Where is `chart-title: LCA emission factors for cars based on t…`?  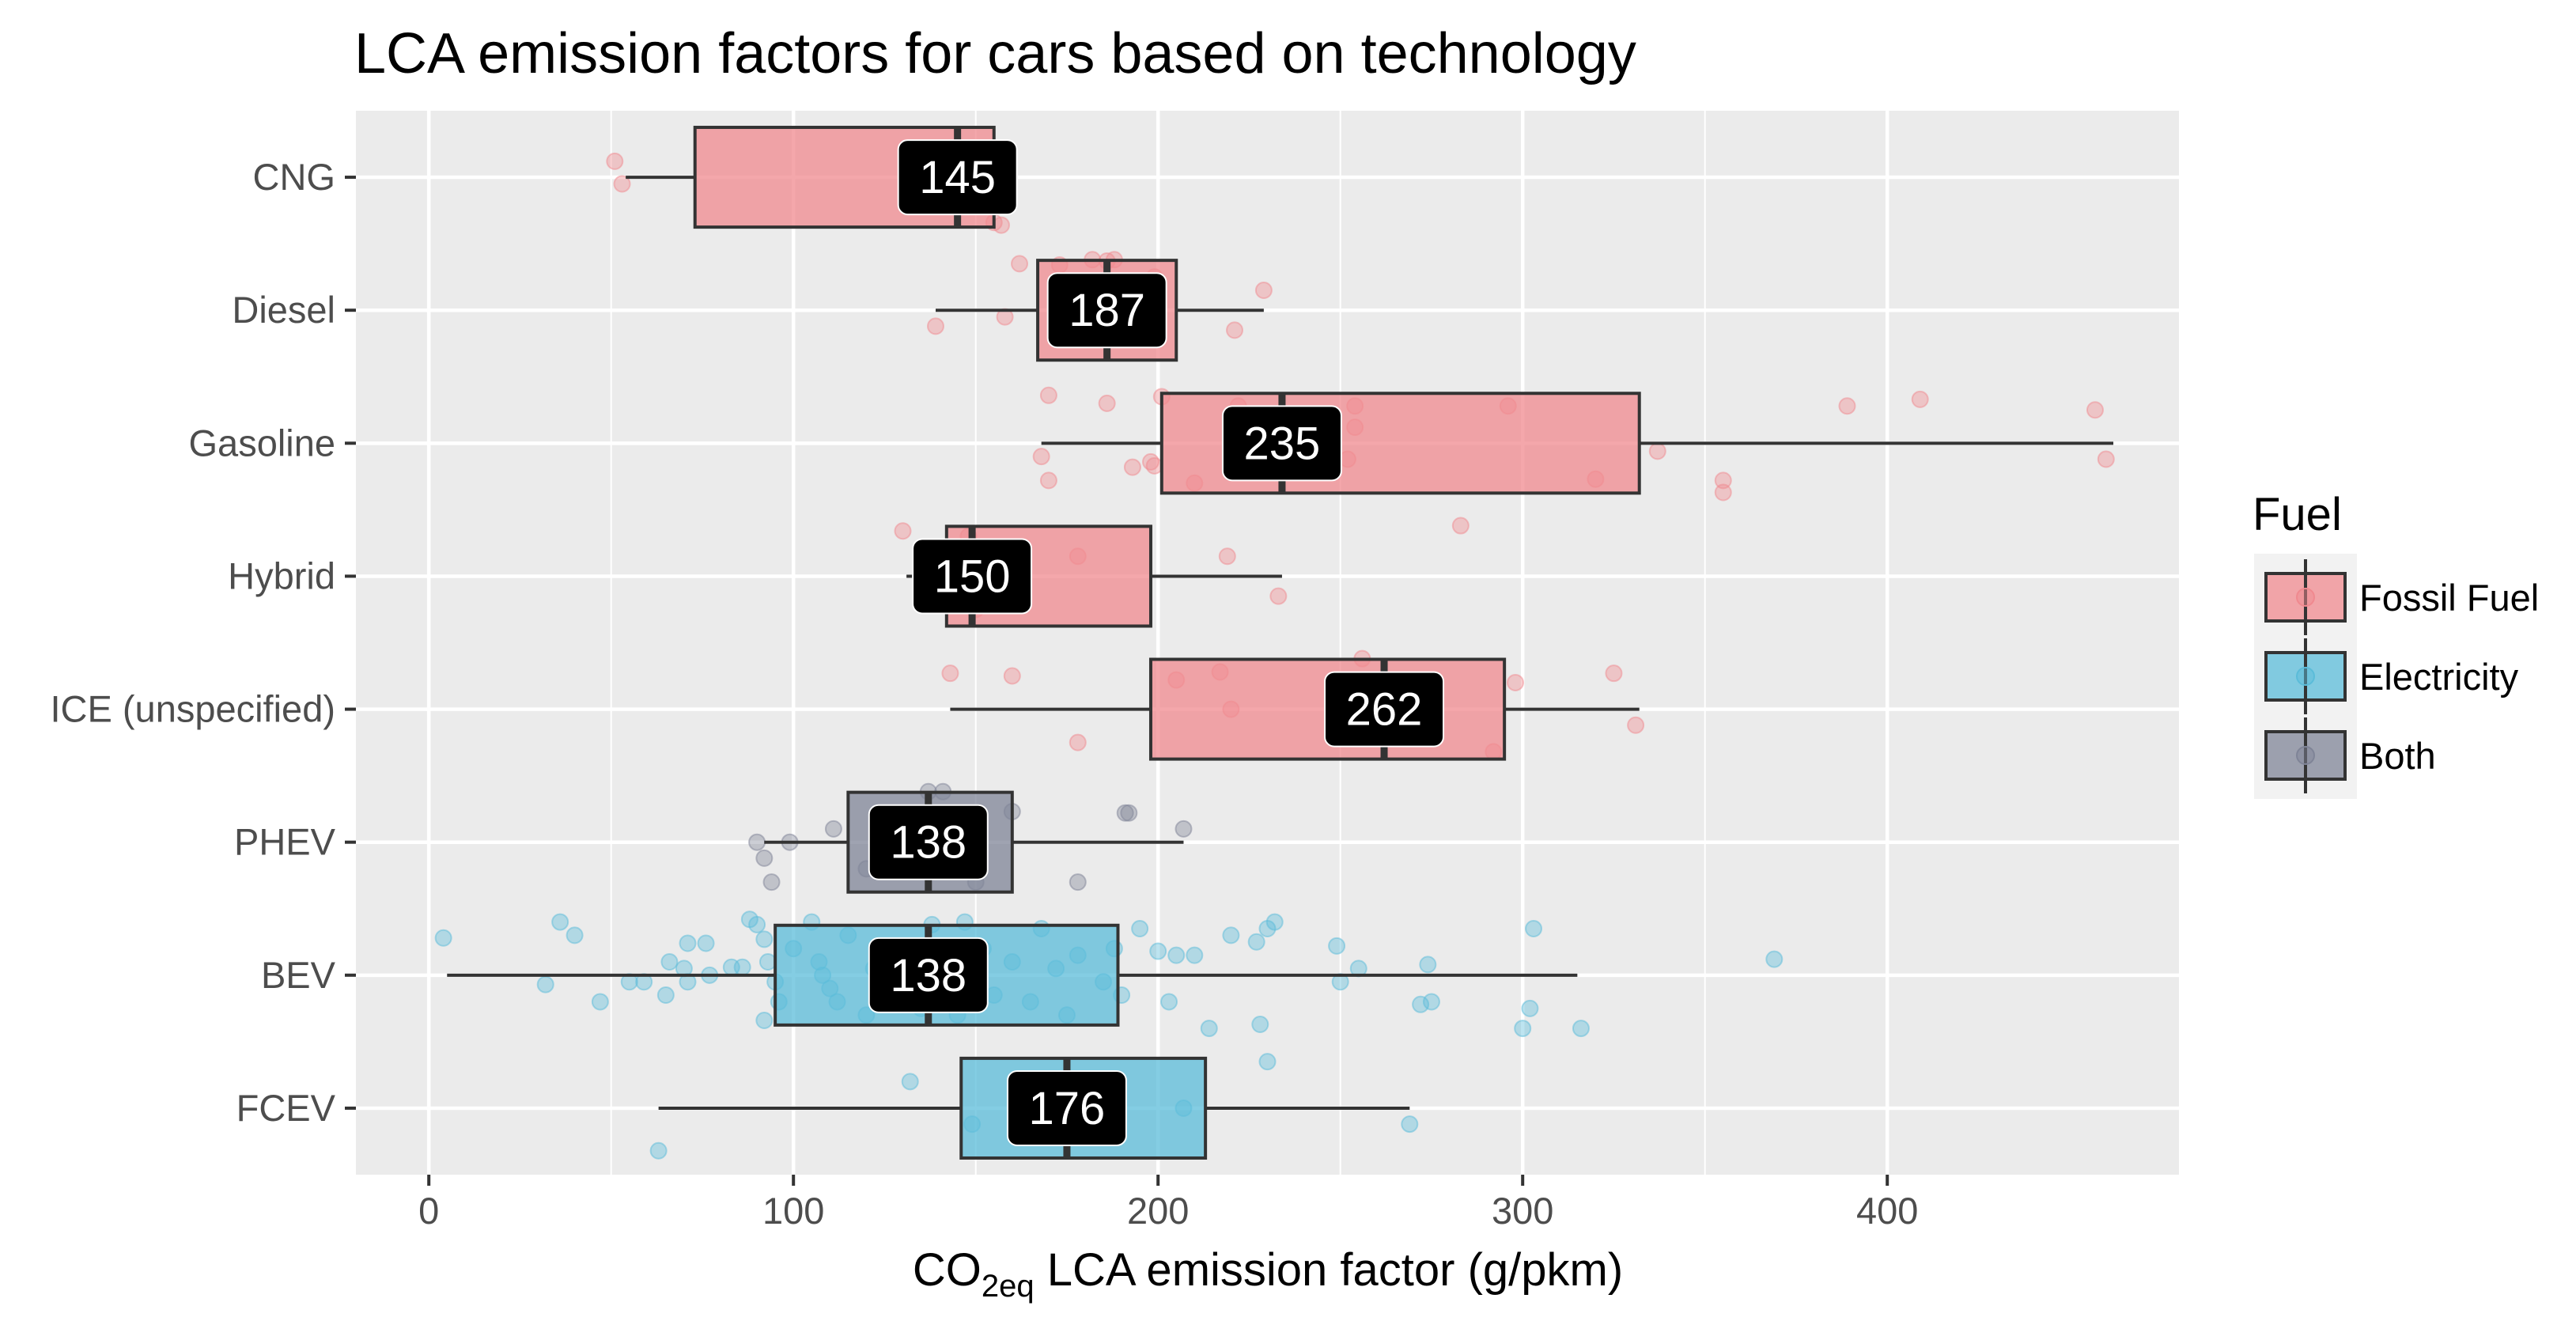 chart-title: LCA emission factors for cars based on t… is located at coordinates (995, 53).